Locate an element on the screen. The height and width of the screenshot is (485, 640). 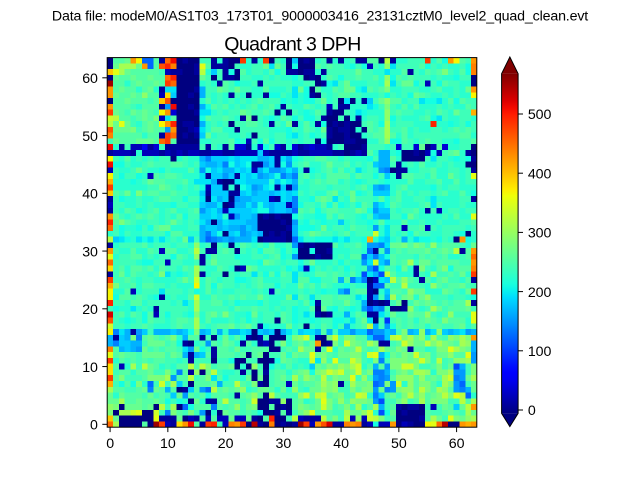
svg-text: 100 is located at coordinates (540, 352).